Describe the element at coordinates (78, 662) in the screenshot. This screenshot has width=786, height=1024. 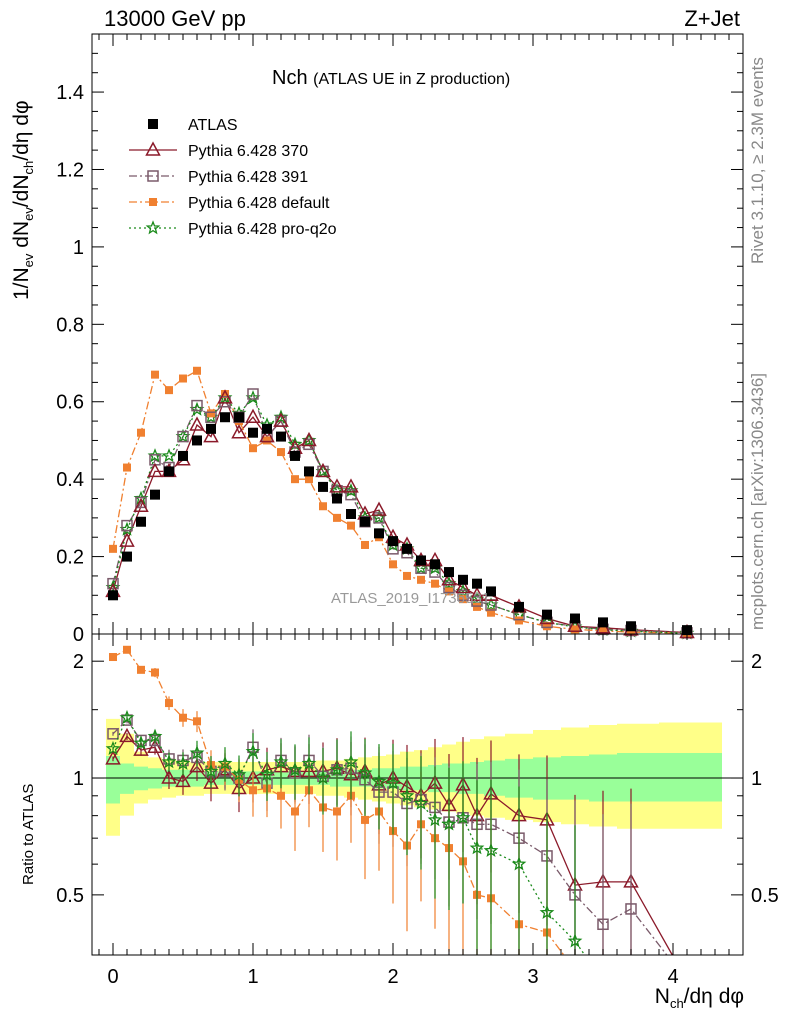
I see `ratio-y-tick-label: 2` at that location.